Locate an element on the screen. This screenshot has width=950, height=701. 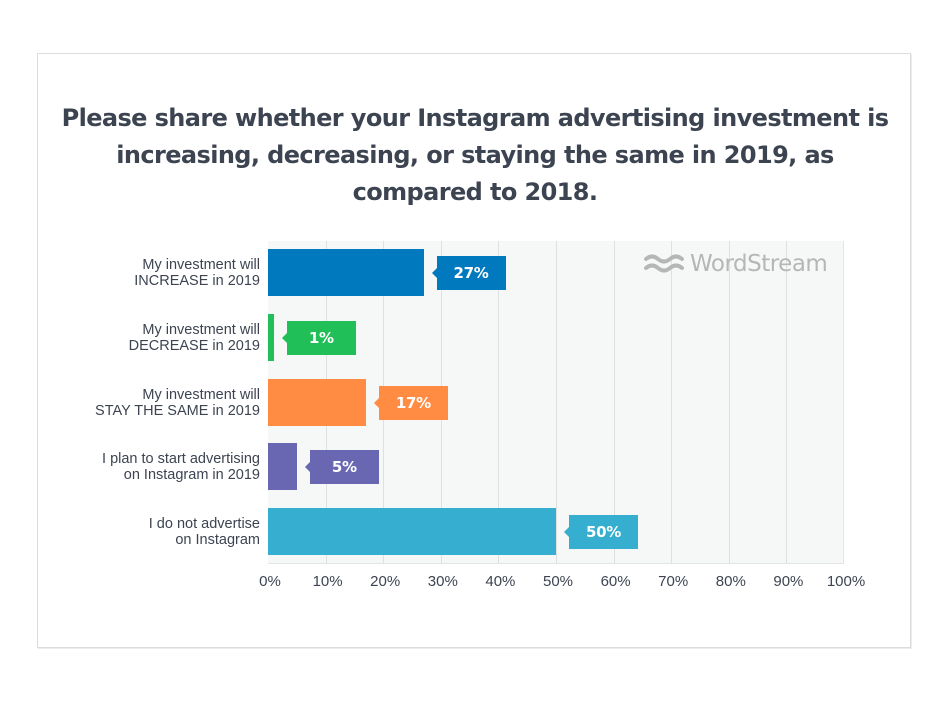
value-label: 17% is located at coordinates (410, 402).